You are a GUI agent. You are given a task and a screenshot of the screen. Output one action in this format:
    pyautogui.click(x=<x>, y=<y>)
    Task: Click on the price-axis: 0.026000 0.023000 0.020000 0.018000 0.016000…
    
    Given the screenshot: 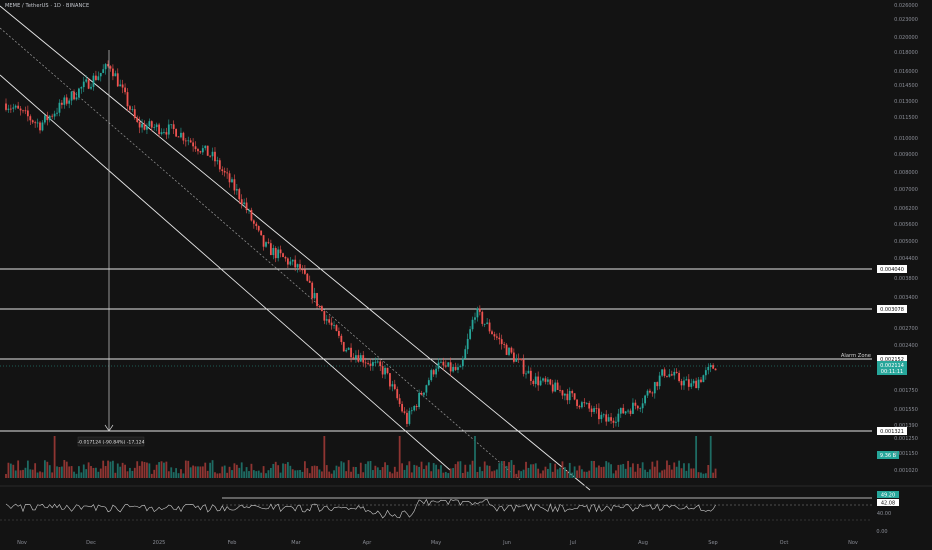 What is the action you would take?
    pyautogui.click(x=906, y=238)
    